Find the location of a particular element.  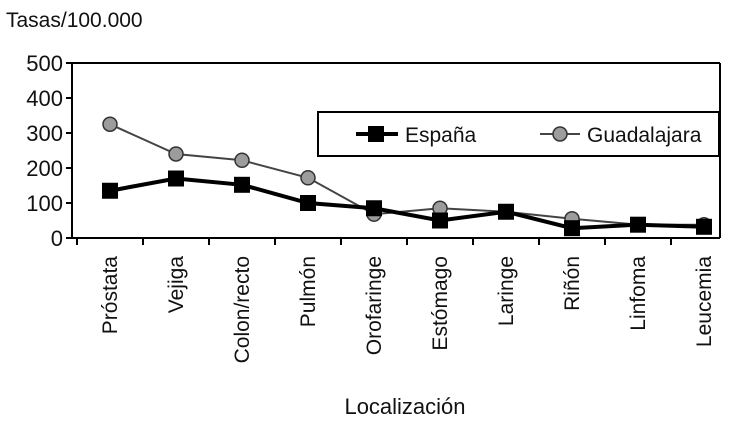

y-tick-label: 300 is located at coordinates (44, 133).